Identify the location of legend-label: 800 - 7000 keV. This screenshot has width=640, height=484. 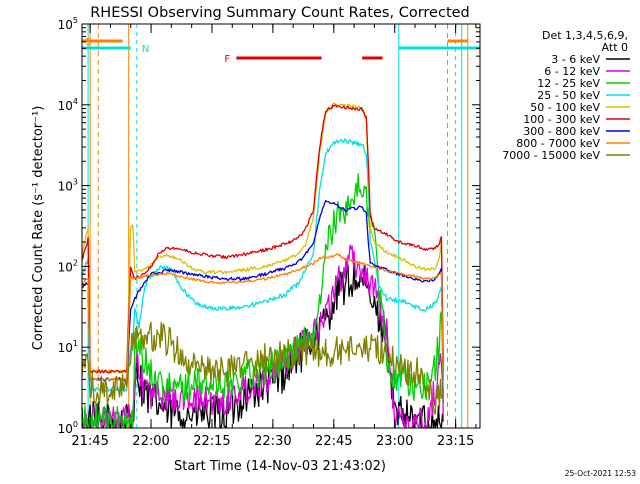
(558, 143).